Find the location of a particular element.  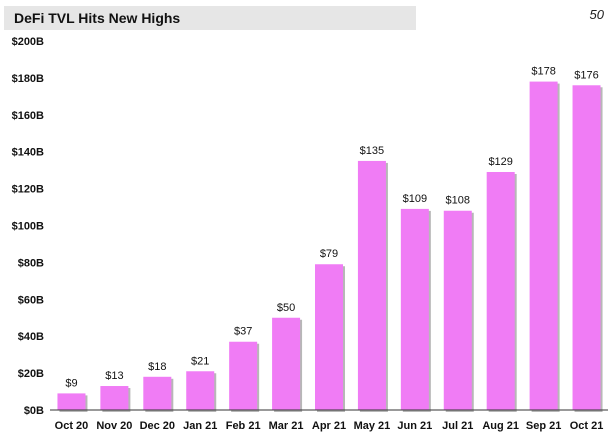

data-label: $9 is located at coordinates (71, 383).